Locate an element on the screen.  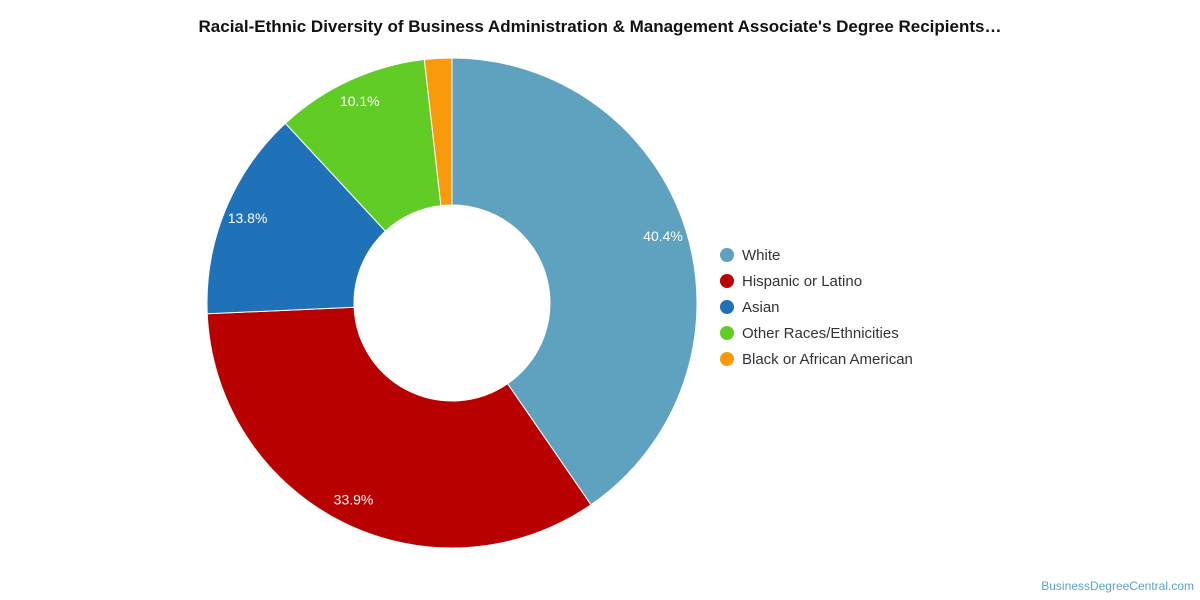
legend-item-hispanic-or-latino: Hispanic or Latino is located at coordinates (816, 281).